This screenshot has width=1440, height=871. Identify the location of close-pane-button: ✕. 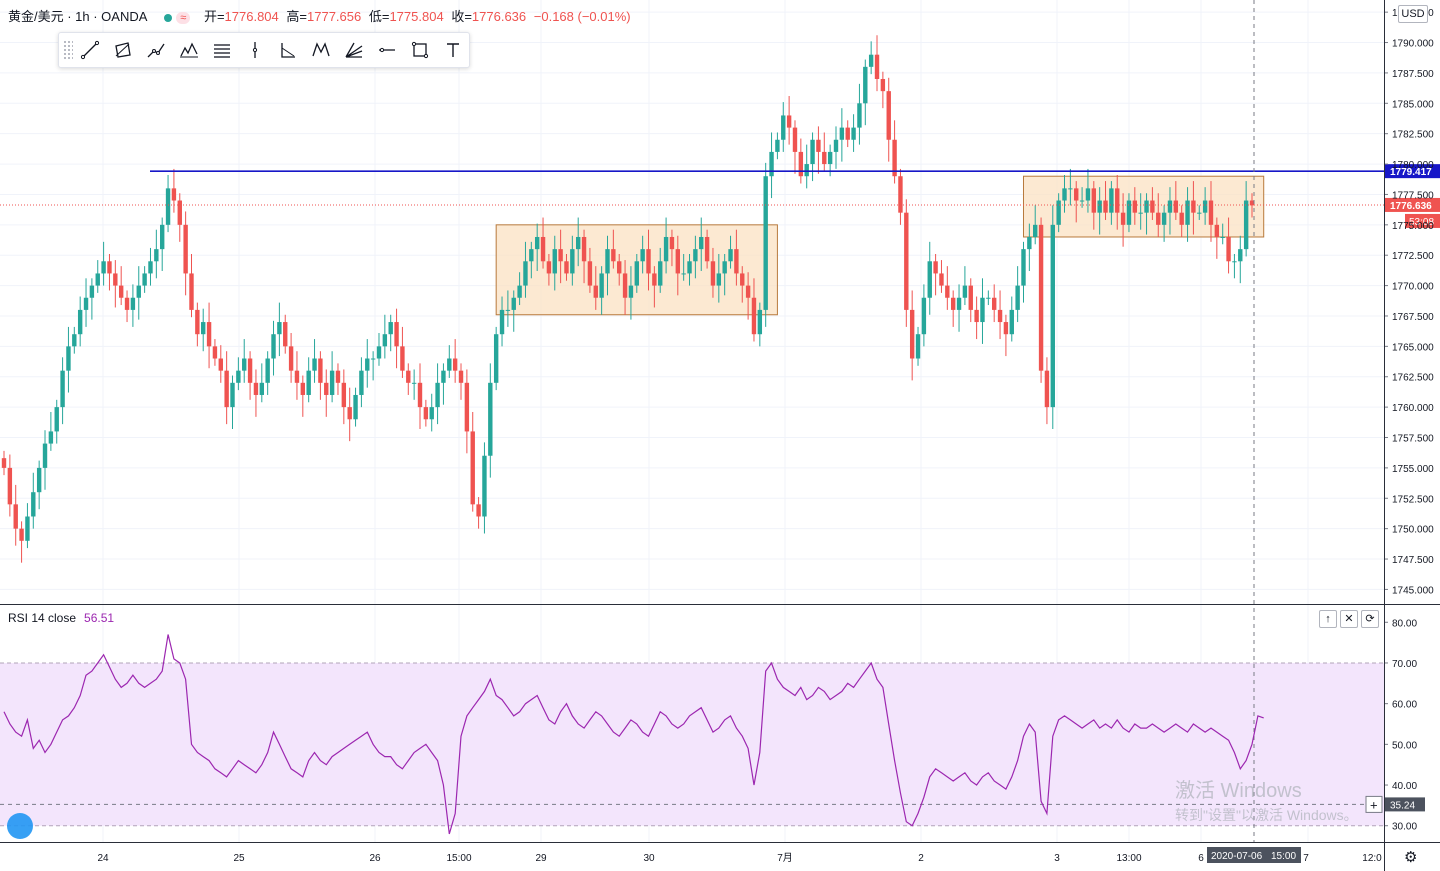
(1349, 619).